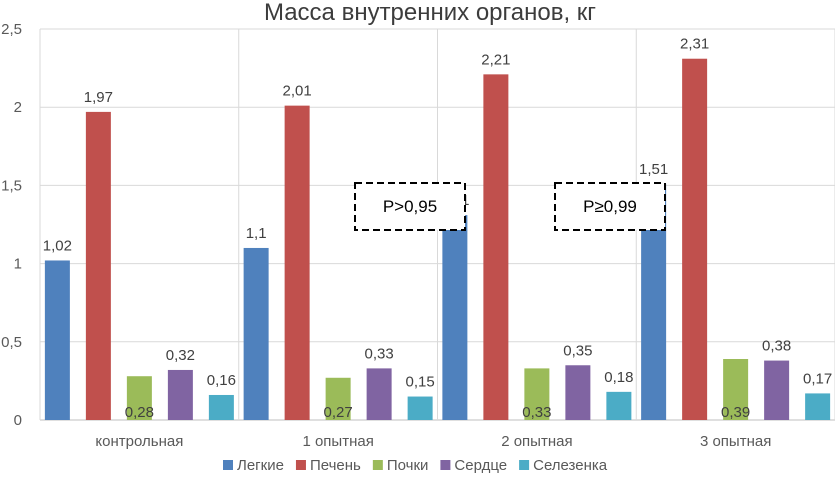  I want to click on x-axis: контрольная 1 опытная 2 опытная 3 опытная, so click(433, 441).